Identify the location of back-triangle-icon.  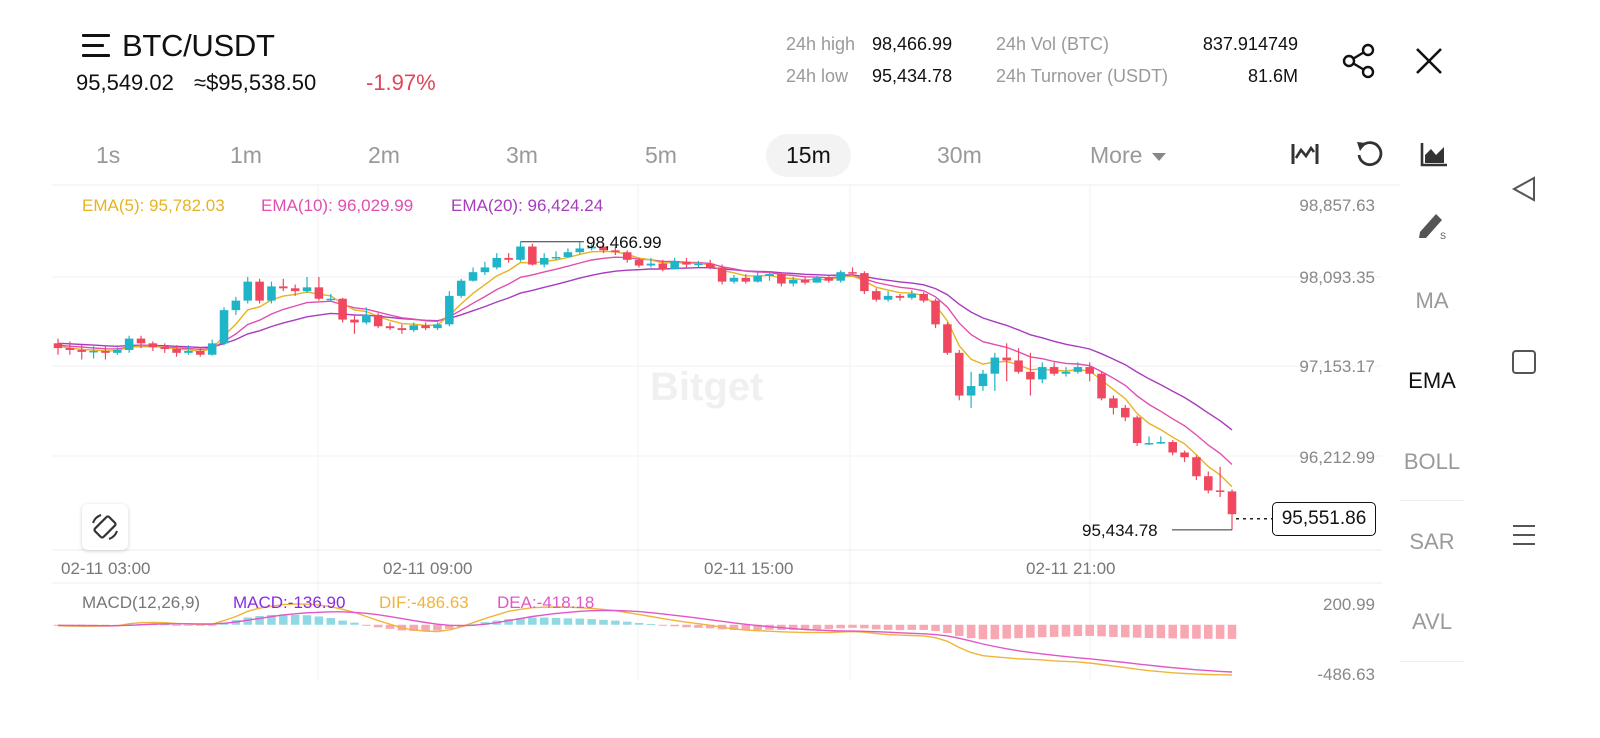
(1524, 189).